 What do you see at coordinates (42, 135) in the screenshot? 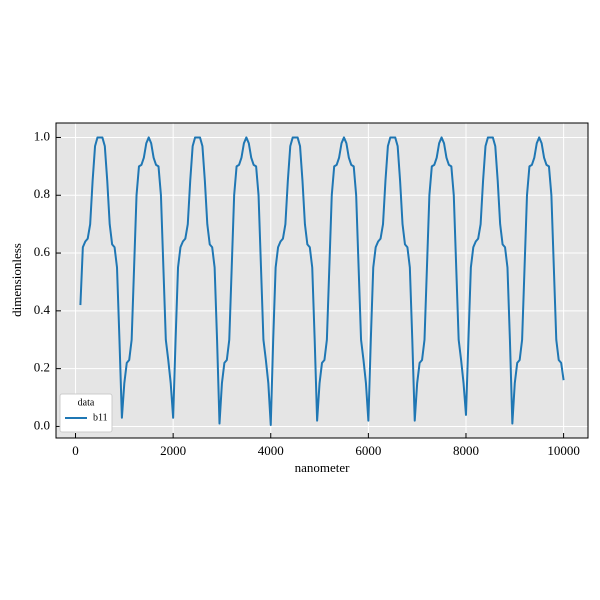
I see `y-tick-label: 1.0` at bounding box center [42, 135].